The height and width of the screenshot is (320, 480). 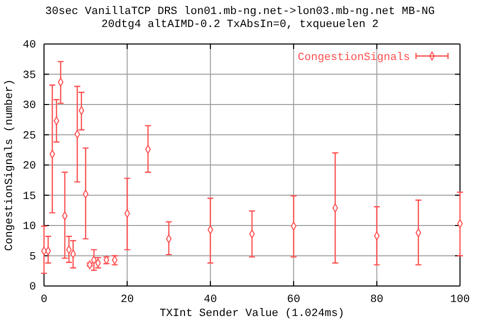 I want to click on x-tick-label: 40, so click(x=210, y=300).